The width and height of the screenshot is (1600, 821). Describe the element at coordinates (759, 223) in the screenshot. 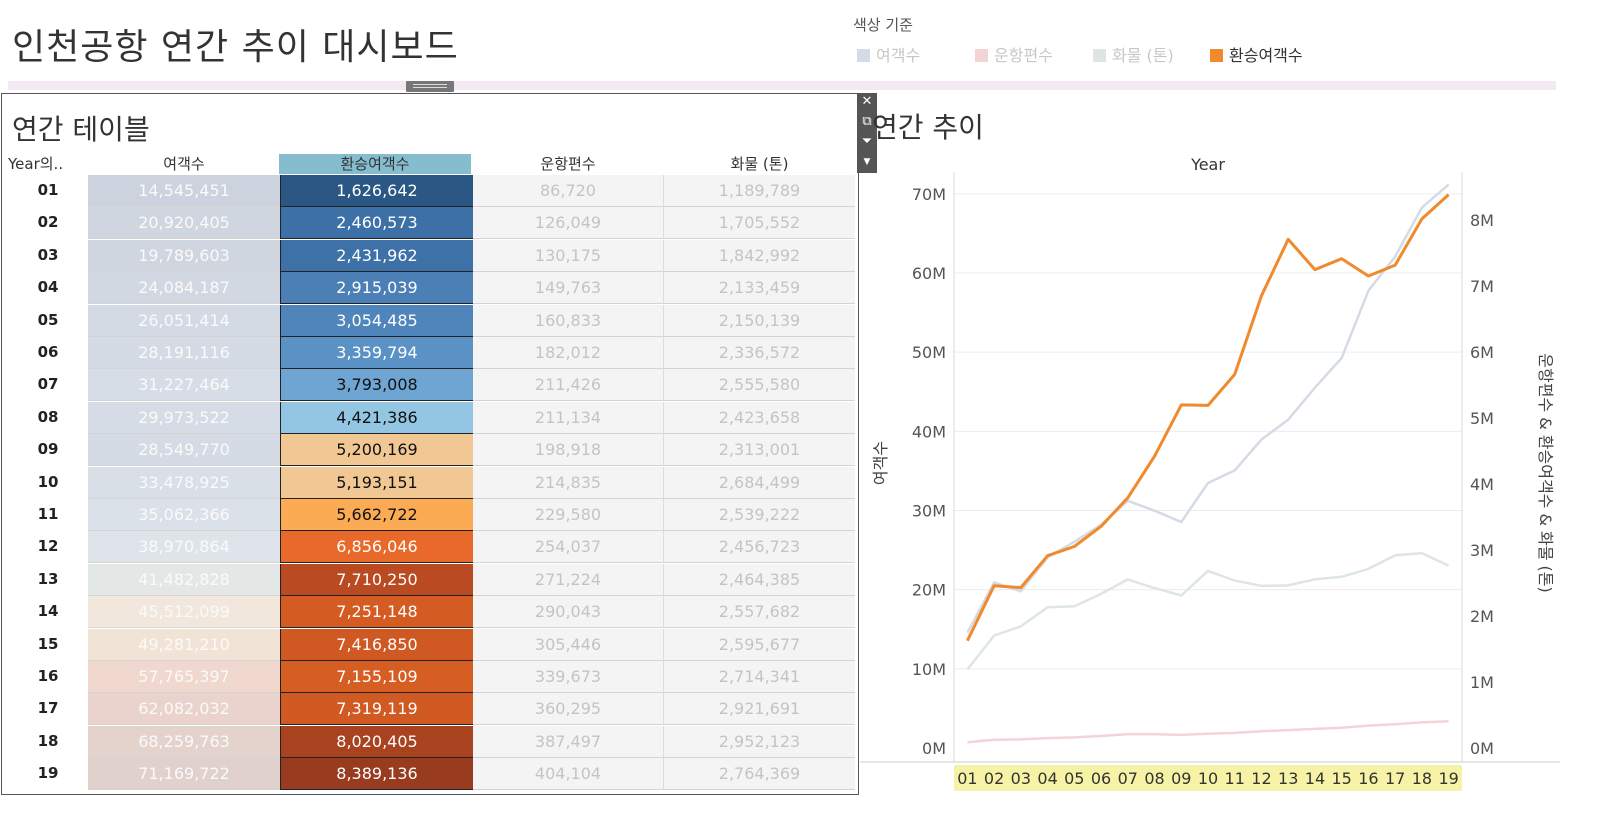

I see `cargo-cell: 1,705,552` at that location.